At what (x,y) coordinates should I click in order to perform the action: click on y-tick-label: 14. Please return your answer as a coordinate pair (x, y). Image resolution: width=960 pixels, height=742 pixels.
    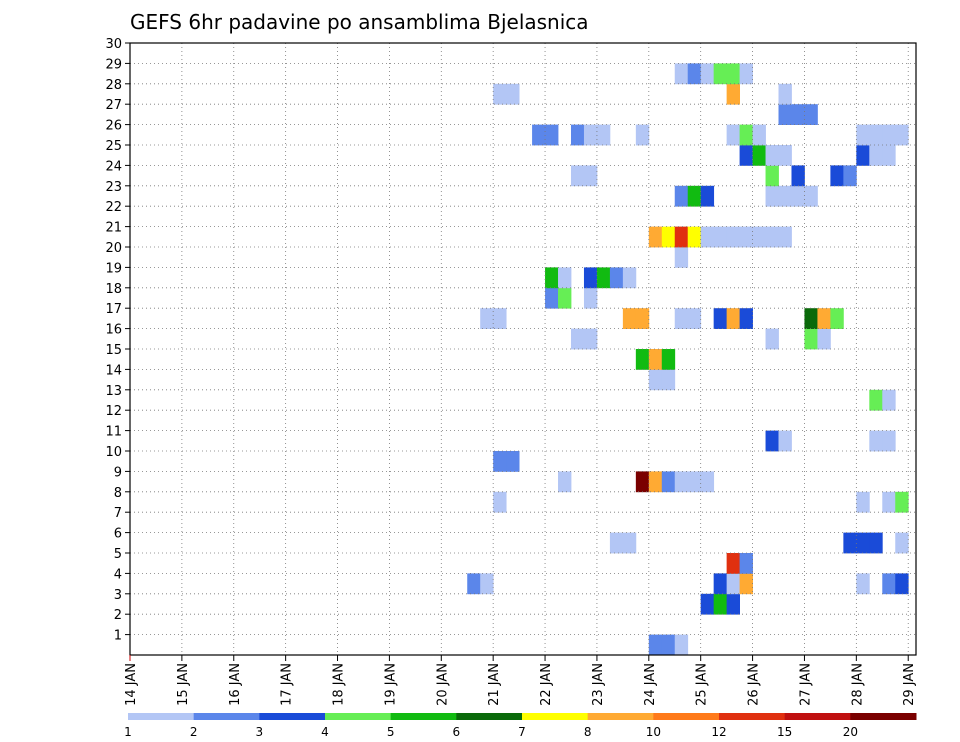
    Looking at the image, I should click on (113, 370).